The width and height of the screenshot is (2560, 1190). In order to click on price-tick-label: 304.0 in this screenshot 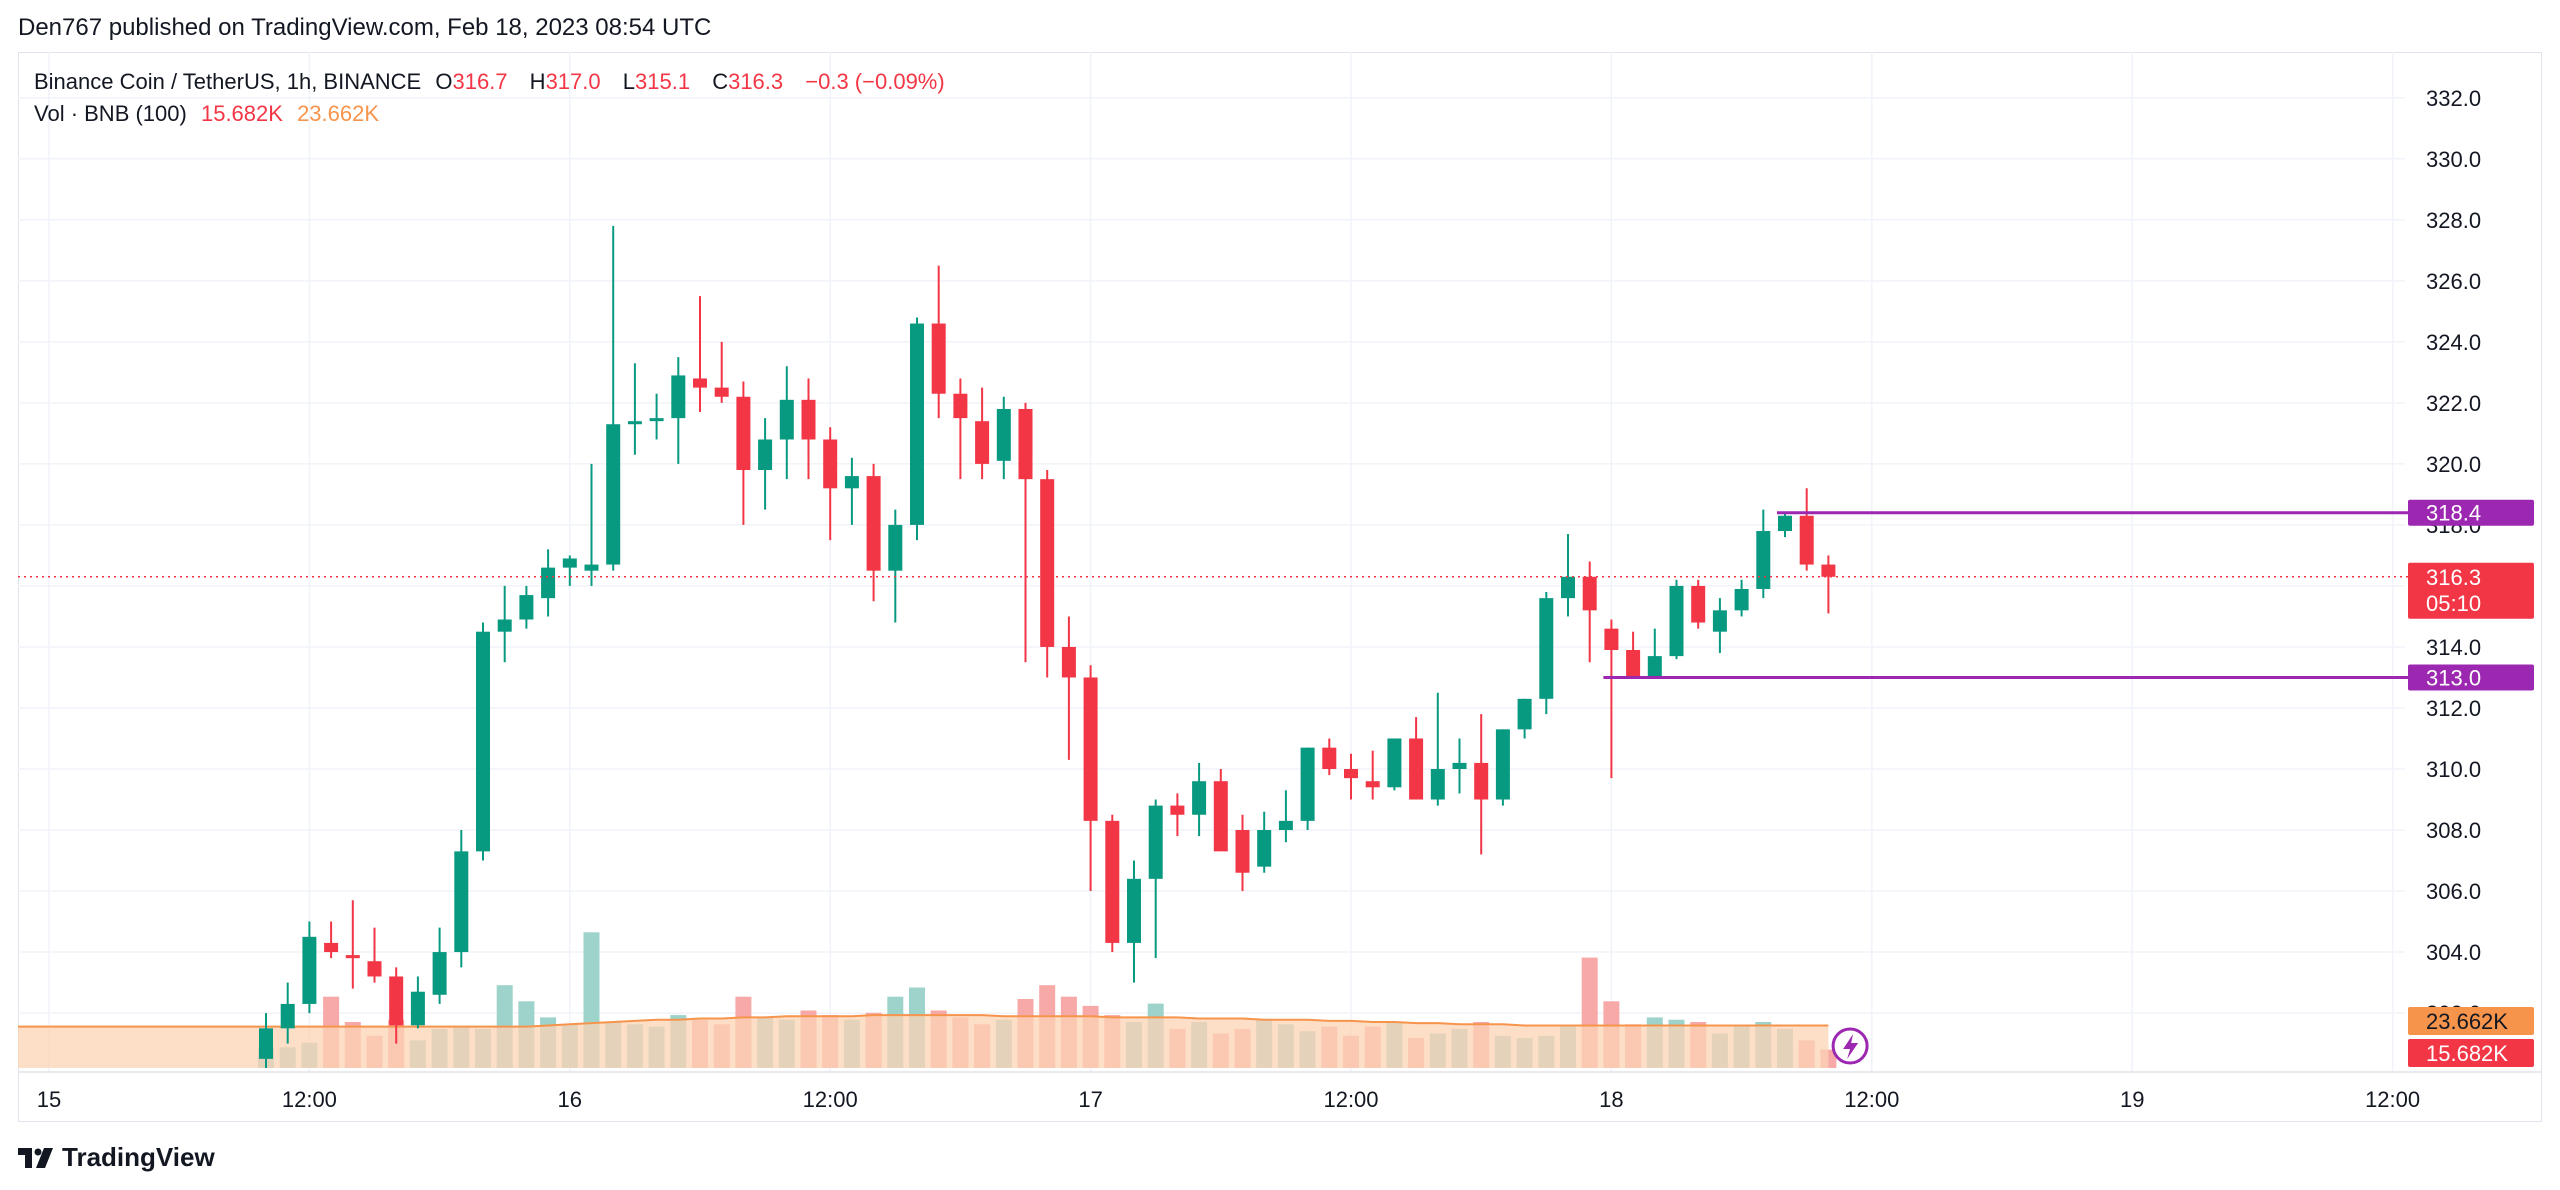, I will do `click(2453, 952)`.